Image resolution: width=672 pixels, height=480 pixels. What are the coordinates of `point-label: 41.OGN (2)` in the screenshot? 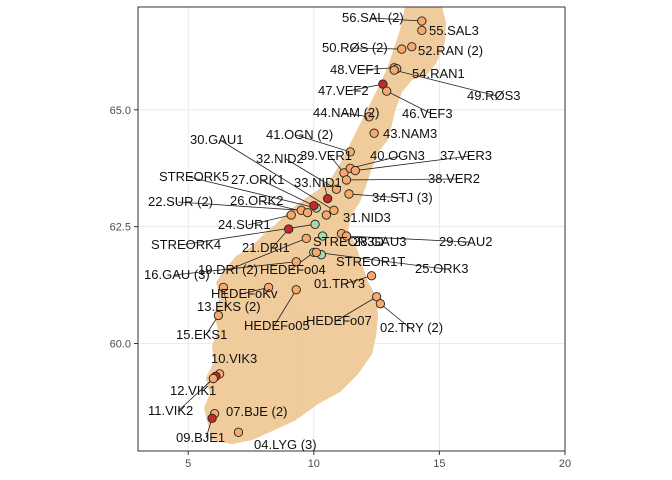 It's located at (299, 134).